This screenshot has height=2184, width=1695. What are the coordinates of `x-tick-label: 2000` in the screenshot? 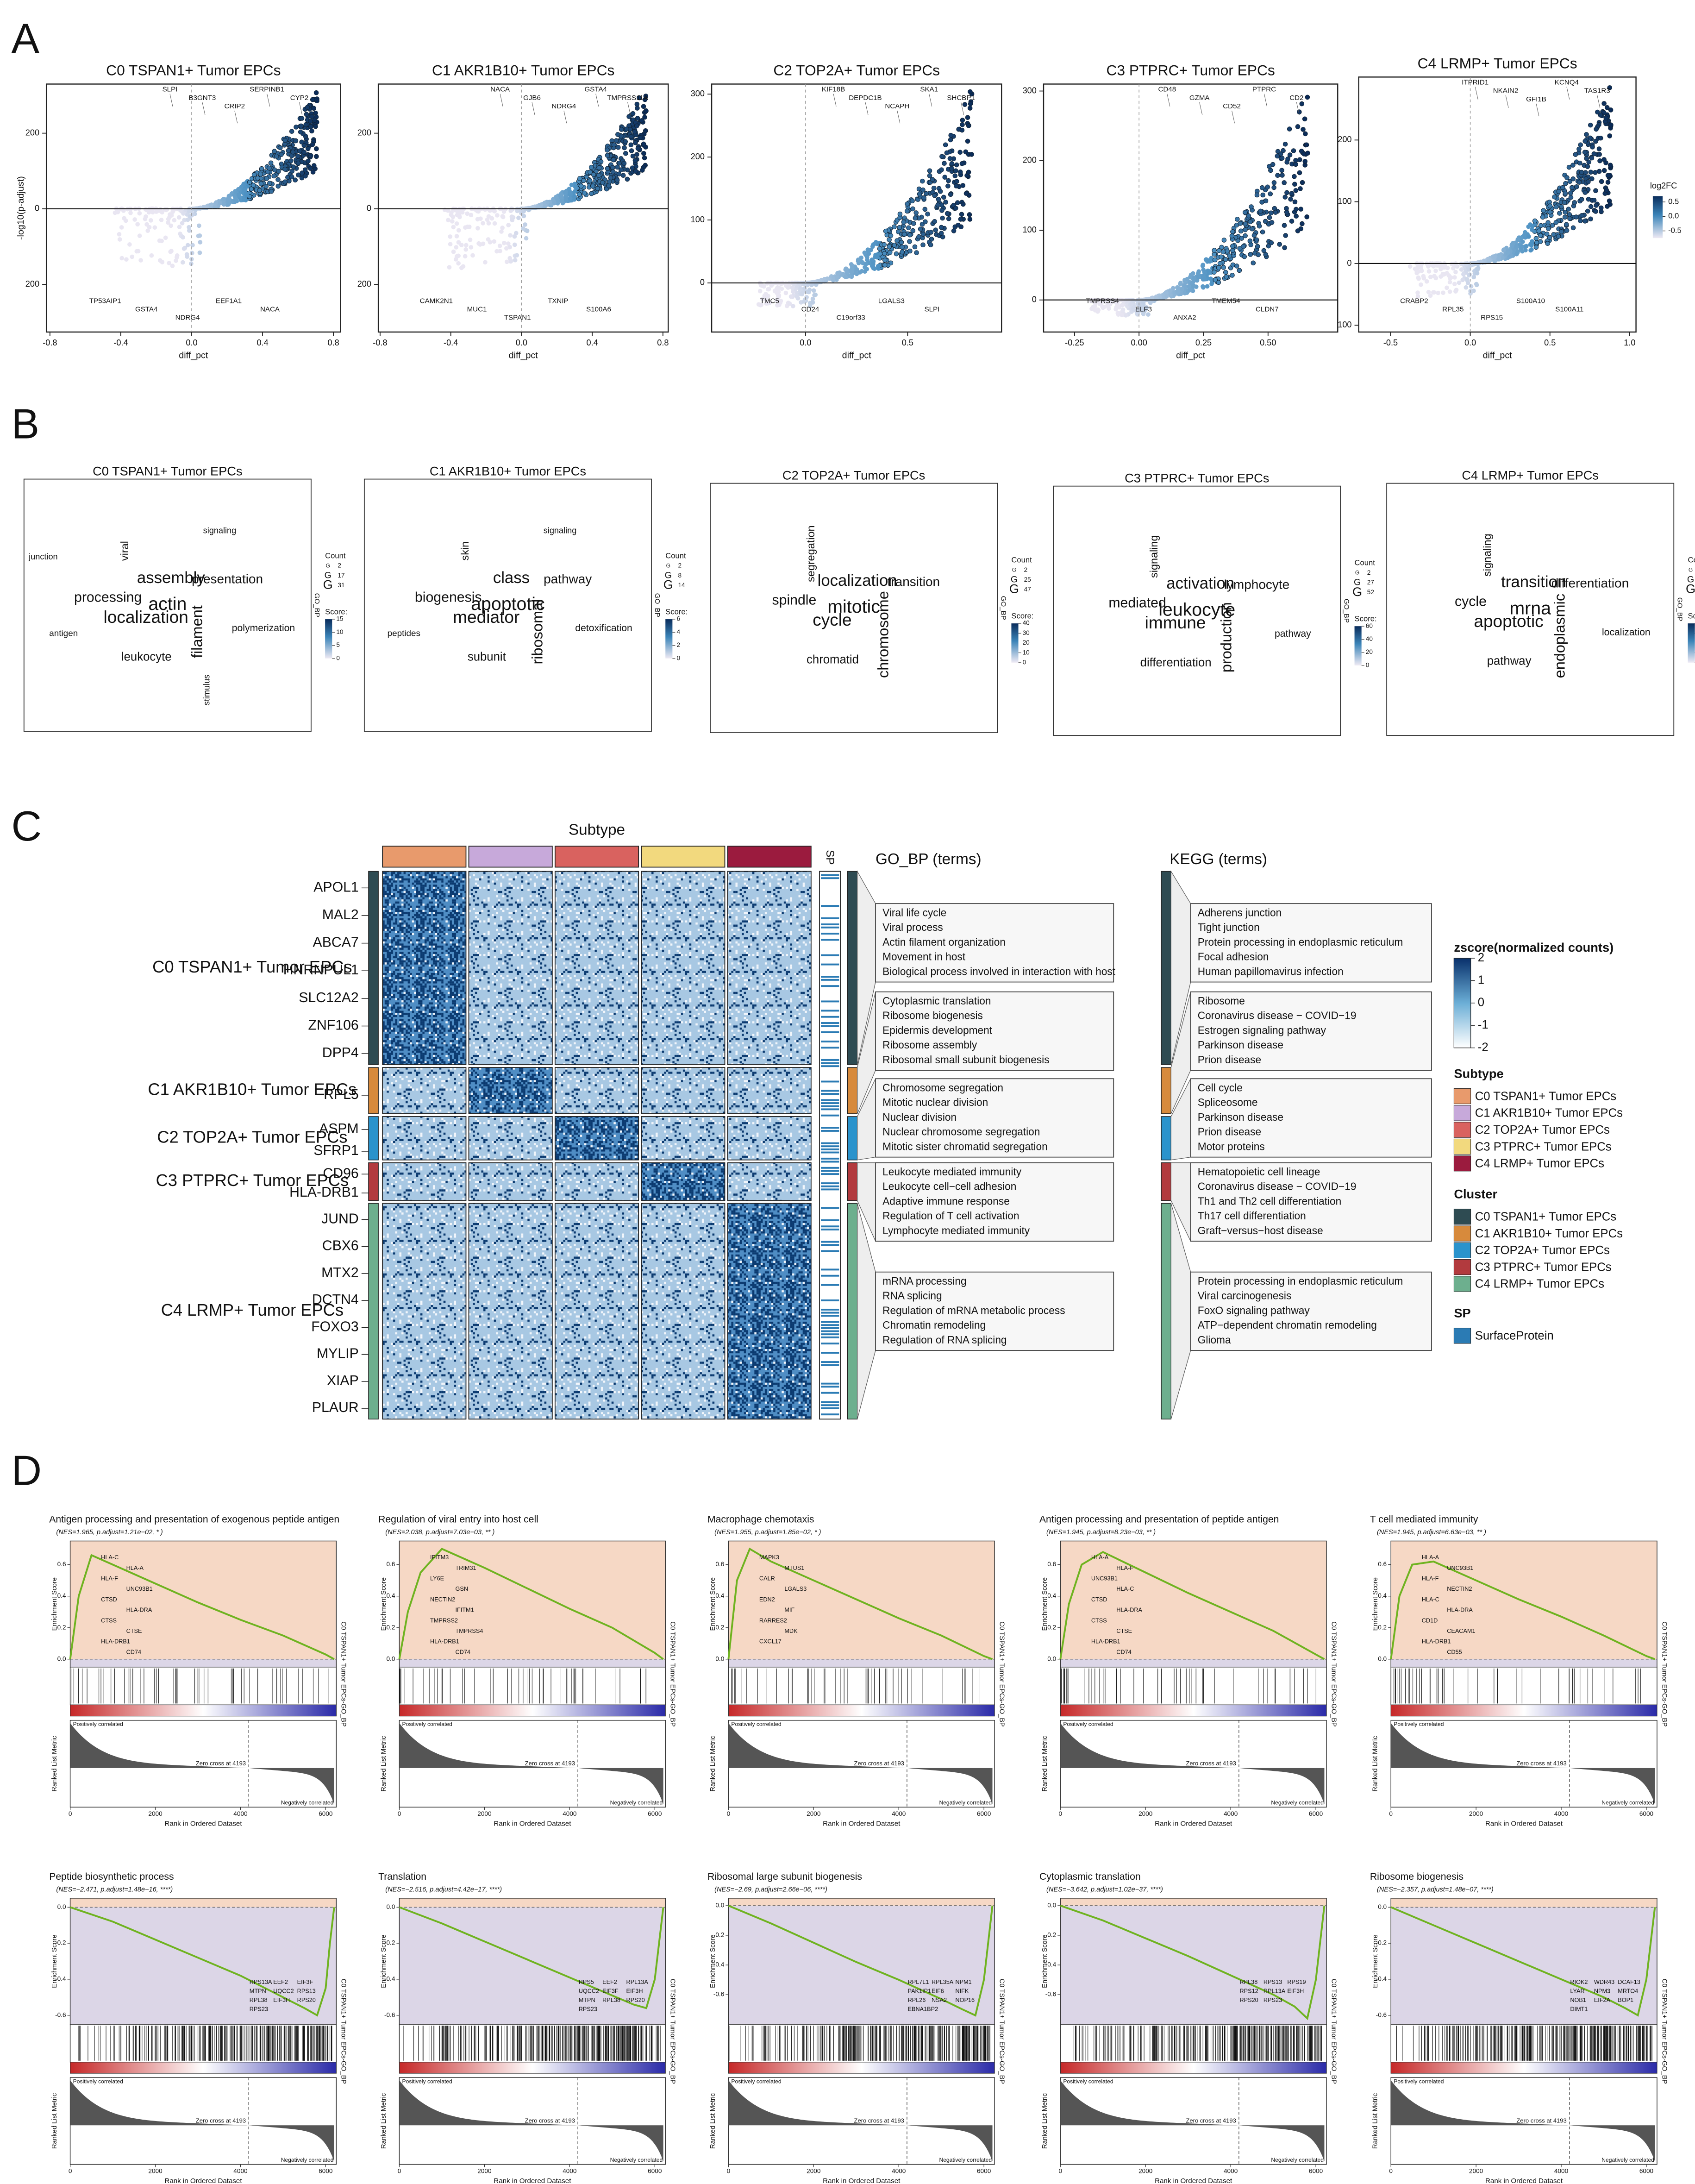 It's located at (155, 2170).